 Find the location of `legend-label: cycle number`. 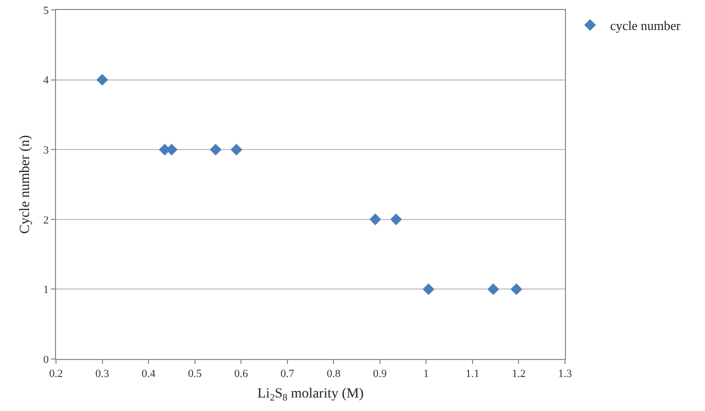

legend-label: cycle number is located at coordinates (646, 26).